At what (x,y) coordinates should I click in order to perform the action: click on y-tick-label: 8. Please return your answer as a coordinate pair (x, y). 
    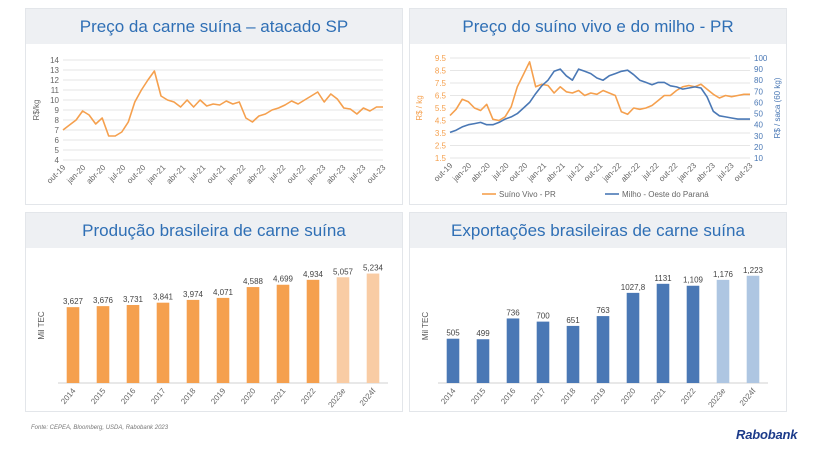
    Looking at the image, I should click on (57, 120).